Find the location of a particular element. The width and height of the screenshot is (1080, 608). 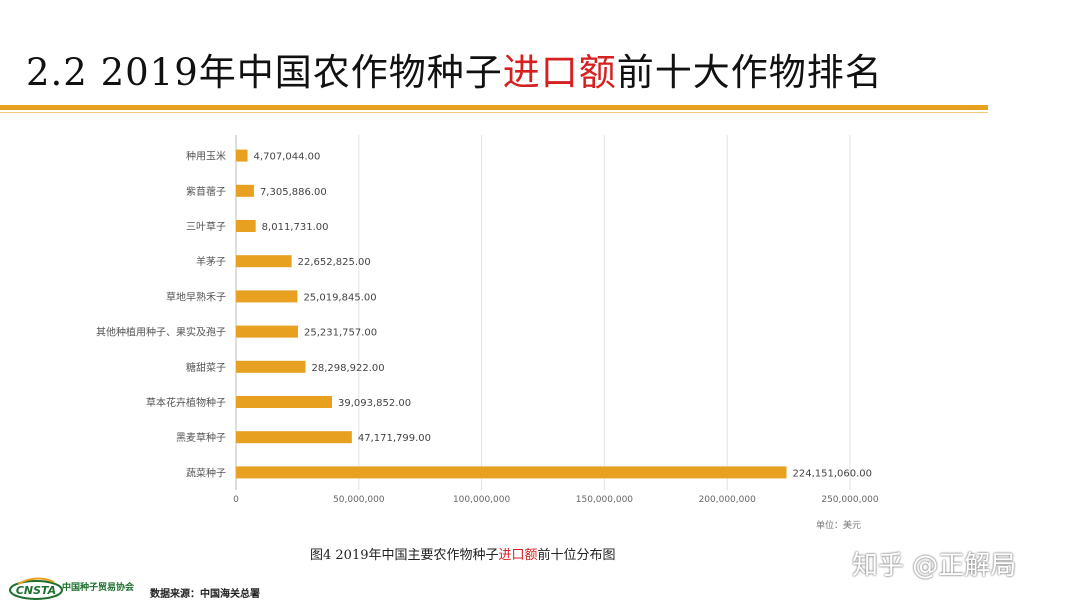

x-tick-label: 200,000,000 is located at coordinates (728, 500).